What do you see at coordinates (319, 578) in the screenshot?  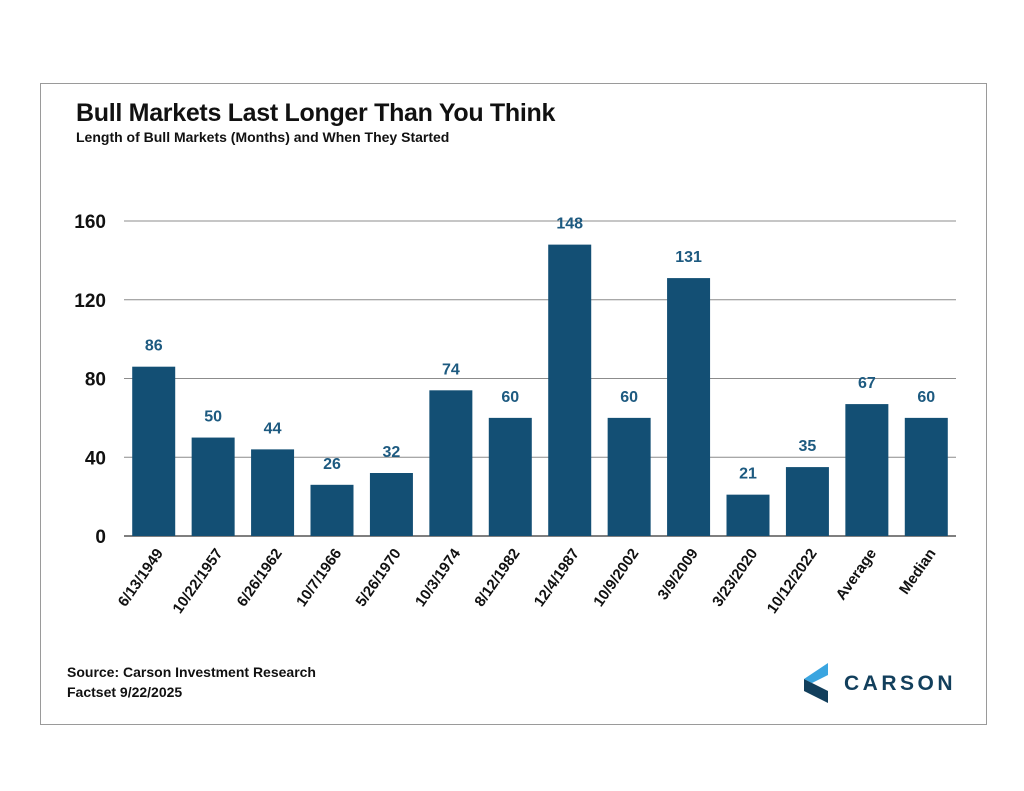 I see `x-tick-label: 10/7/1966` at bounding box center [319, 578].